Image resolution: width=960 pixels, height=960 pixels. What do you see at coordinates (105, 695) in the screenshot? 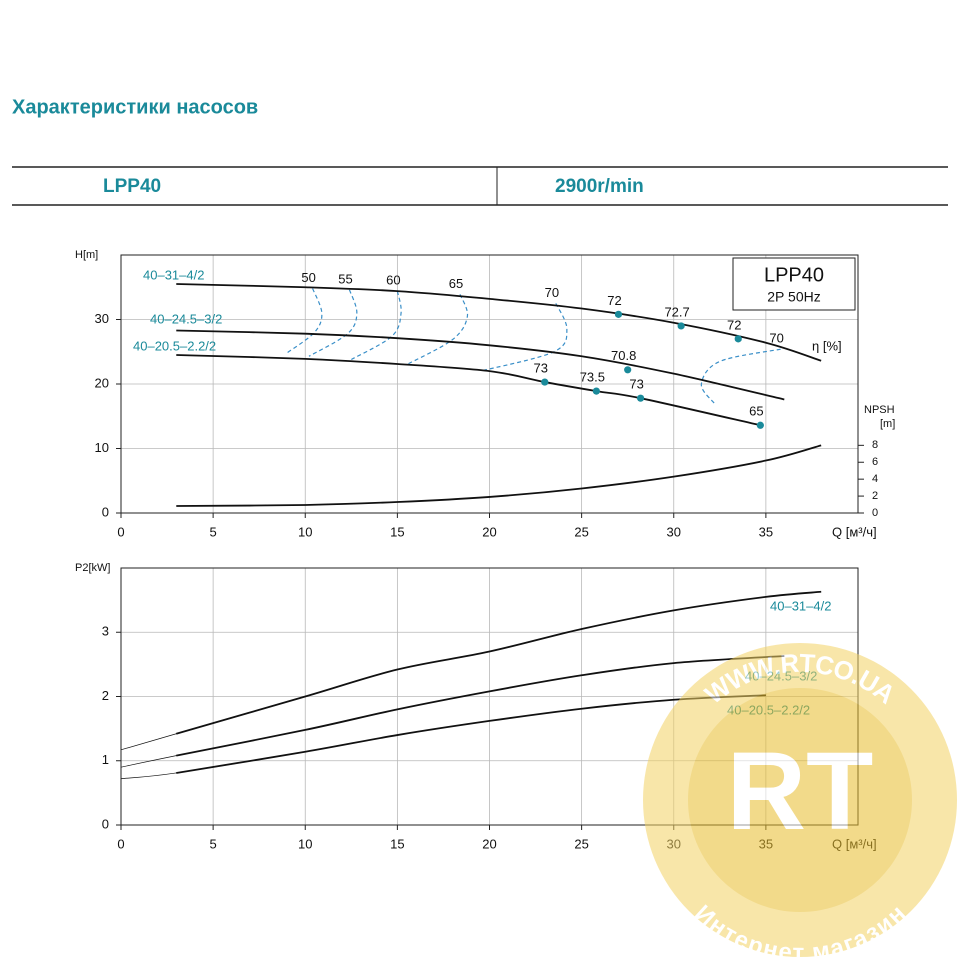
I see `y-tick-label: 2` at bounding box center [105, 695].